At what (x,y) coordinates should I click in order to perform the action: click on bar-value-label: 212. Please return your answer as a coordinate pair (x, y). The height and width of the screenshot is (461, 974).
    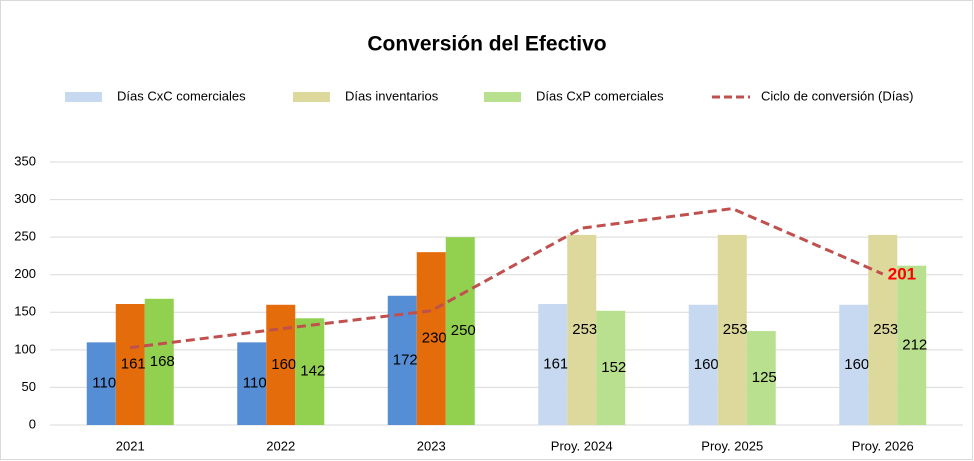
    Looking at the image, I should click on (914, 344).